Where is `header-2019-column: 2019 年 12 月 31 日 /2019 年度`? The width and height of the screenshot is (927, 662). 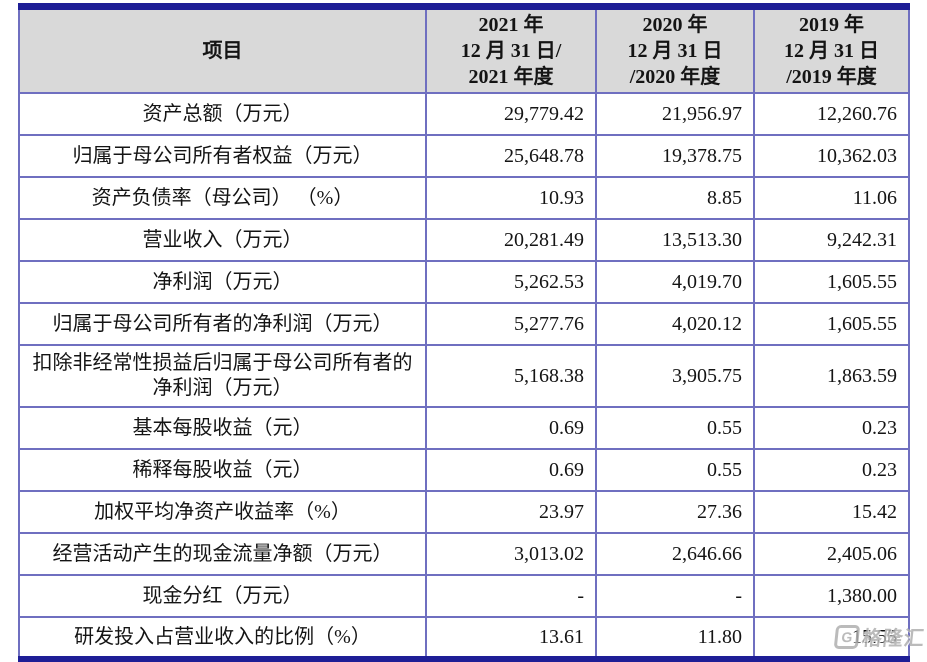 header-2019-column: 2019 年 12 月 31 日 /2019 年度 is located at coordinates (831, 49).